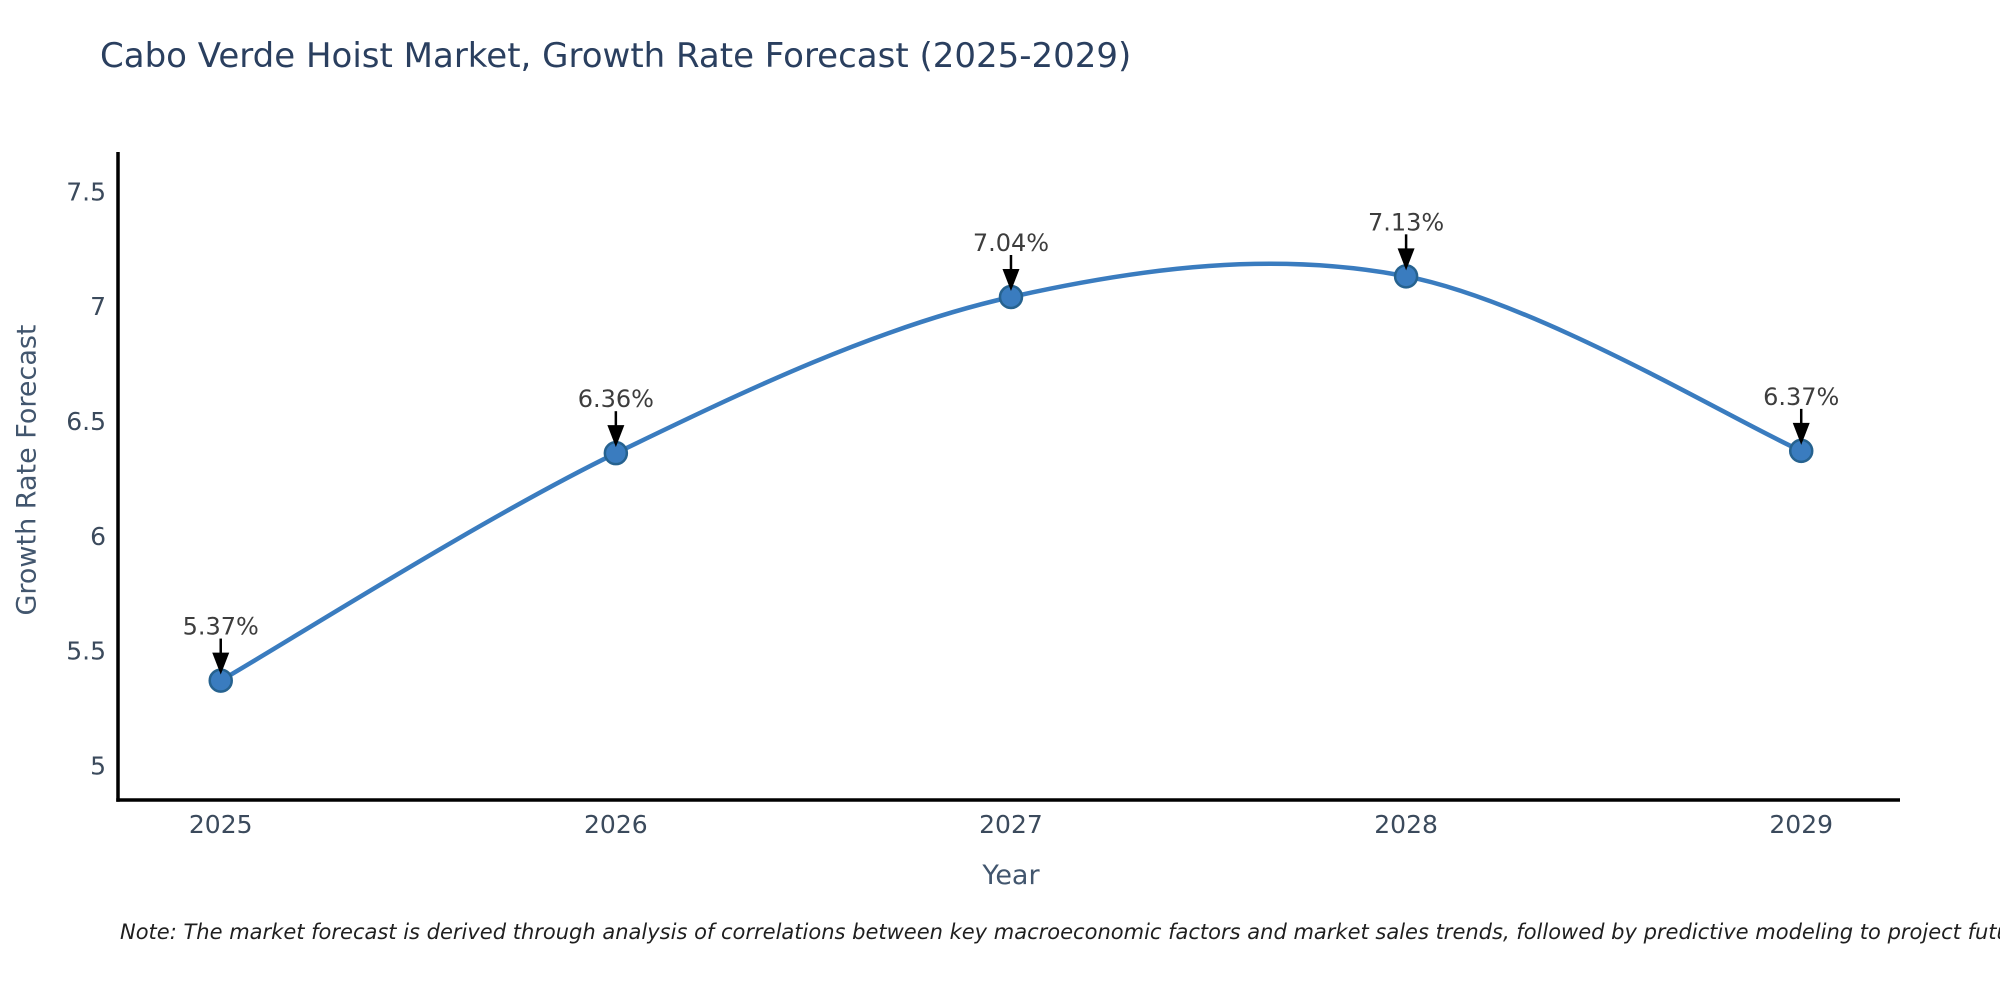 This screenshot has height=1000, width=2000. I want to click on y-tick-label: 6, so click(98, 536).